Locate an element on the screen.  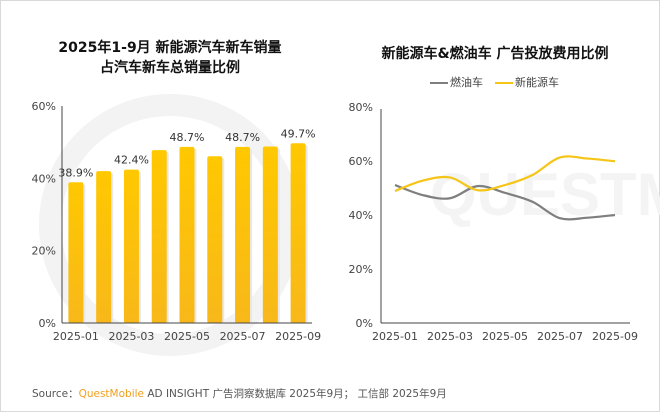
legend-item-nev: 新能源车 is located at coordinates (527, 82).